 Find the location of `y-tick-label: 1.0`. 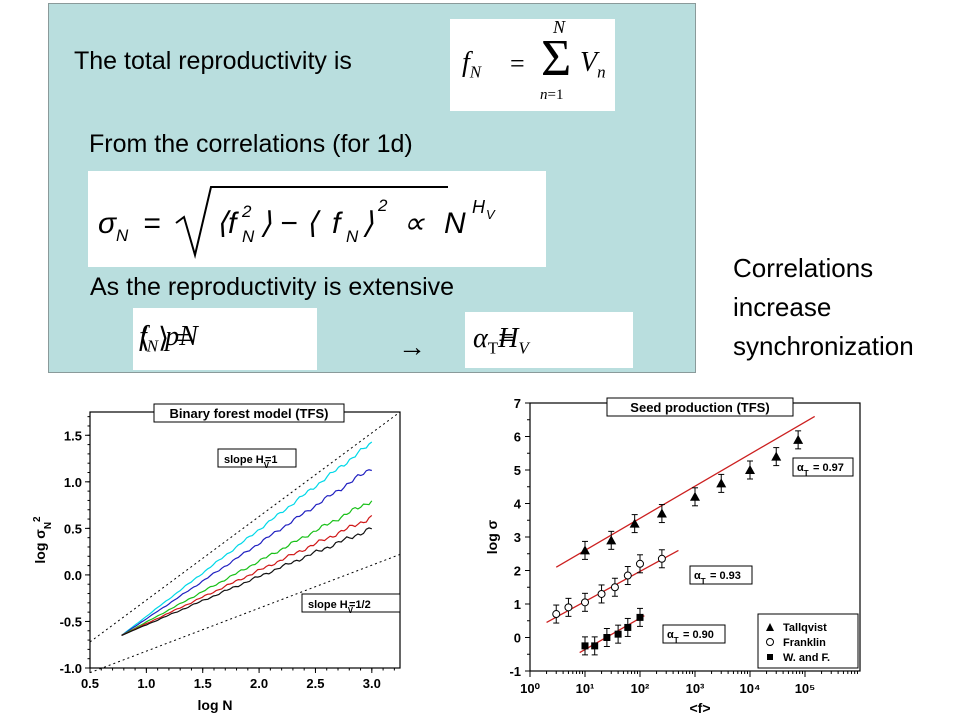

y-tick-label: 1.0 is located at coordinates (73, 482).